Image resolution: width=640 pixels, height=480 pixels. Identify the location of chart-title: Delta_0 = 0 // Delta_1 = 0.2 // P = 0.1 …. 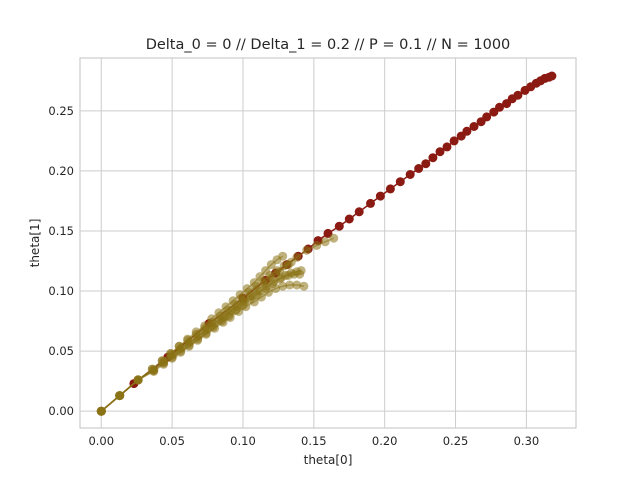
(328, 45).